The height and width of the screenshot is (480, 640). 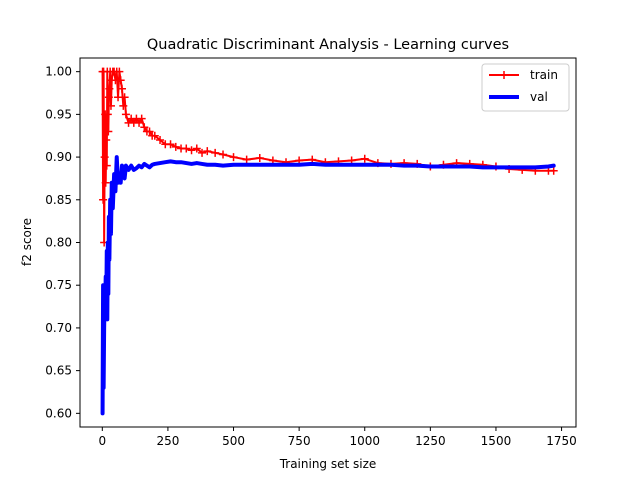 I want to click on x-tick-label: 1250, so click(x=430, y=441).